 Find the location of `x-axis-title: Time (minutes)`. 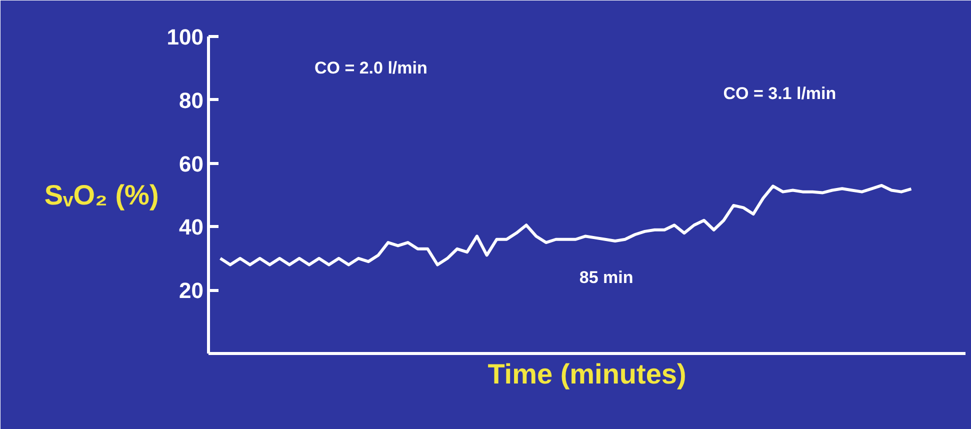

x-axis-title: Time (minutes) is located at coordinates (587, 374).